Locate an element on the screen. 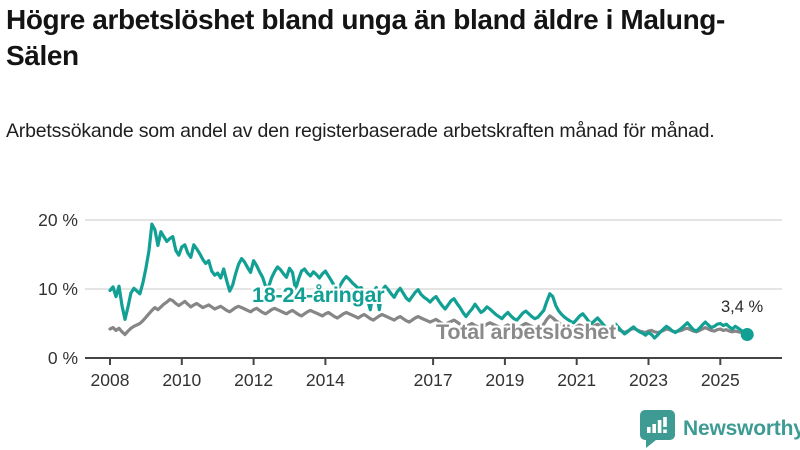 The image size is (800, 450). y-tick-label: 10 % is located at coordinates (58, 289).